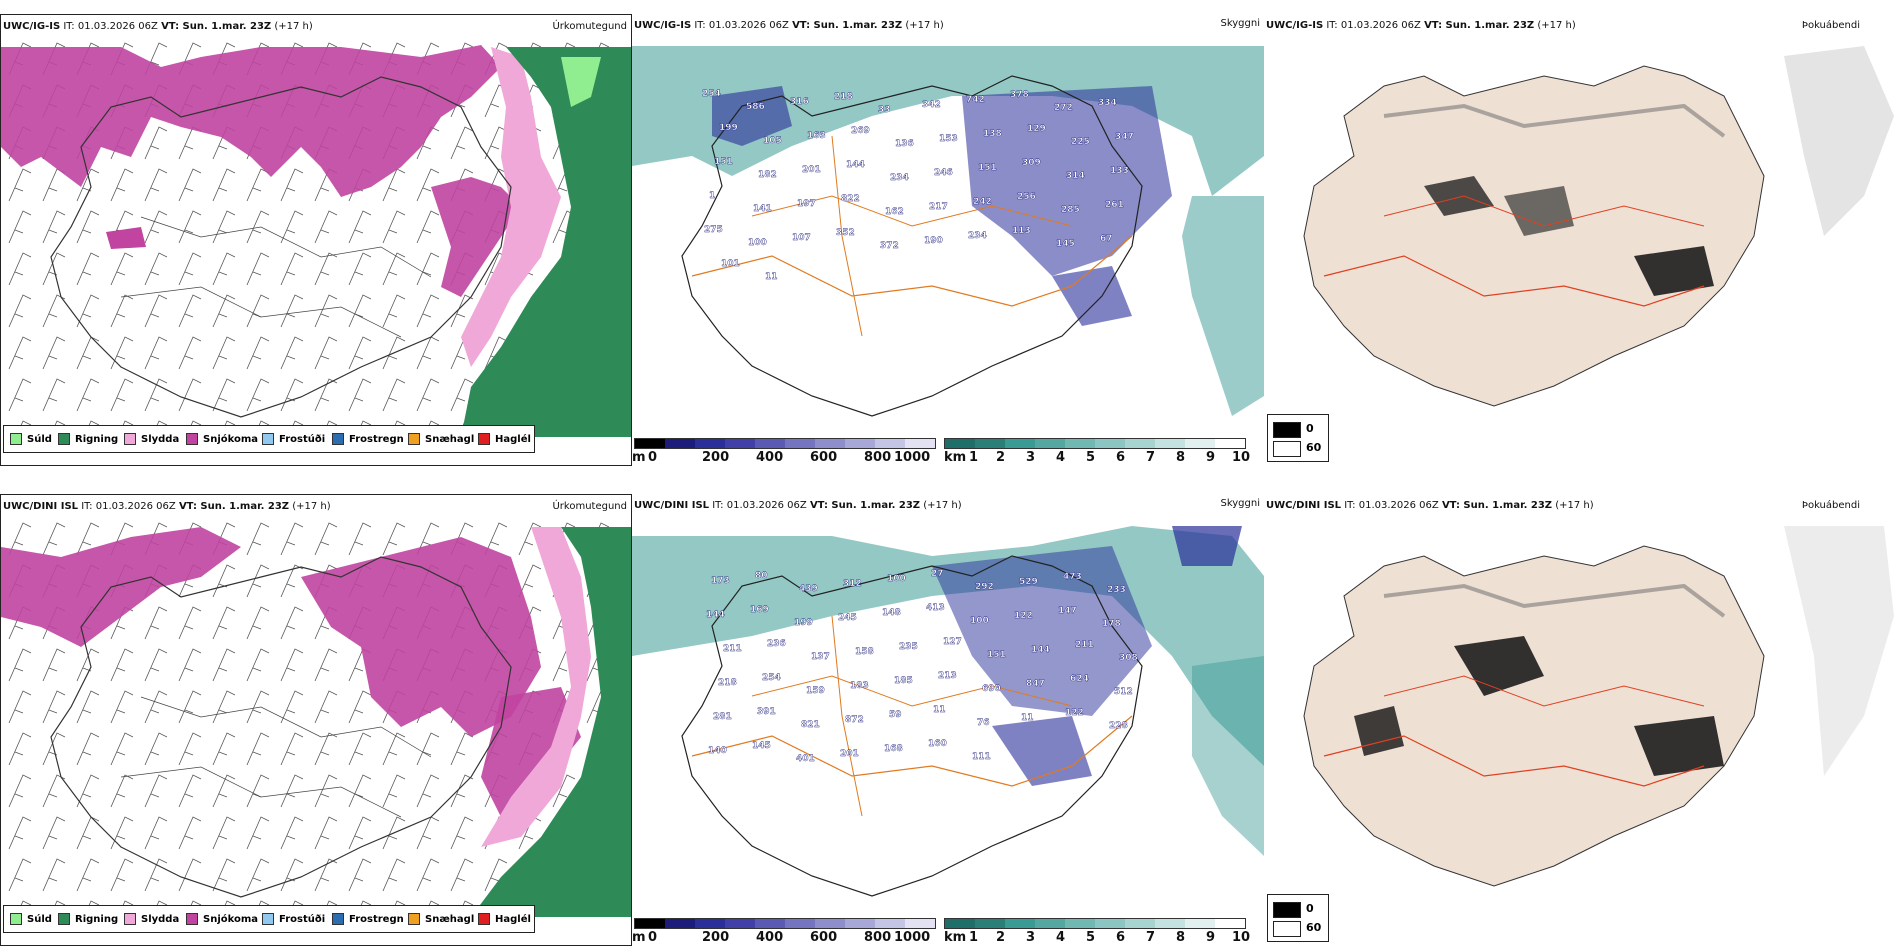 The width and height of the screenshot is (1900, 950). I want to click on product-name: Skyggni, so click(1240, 503).